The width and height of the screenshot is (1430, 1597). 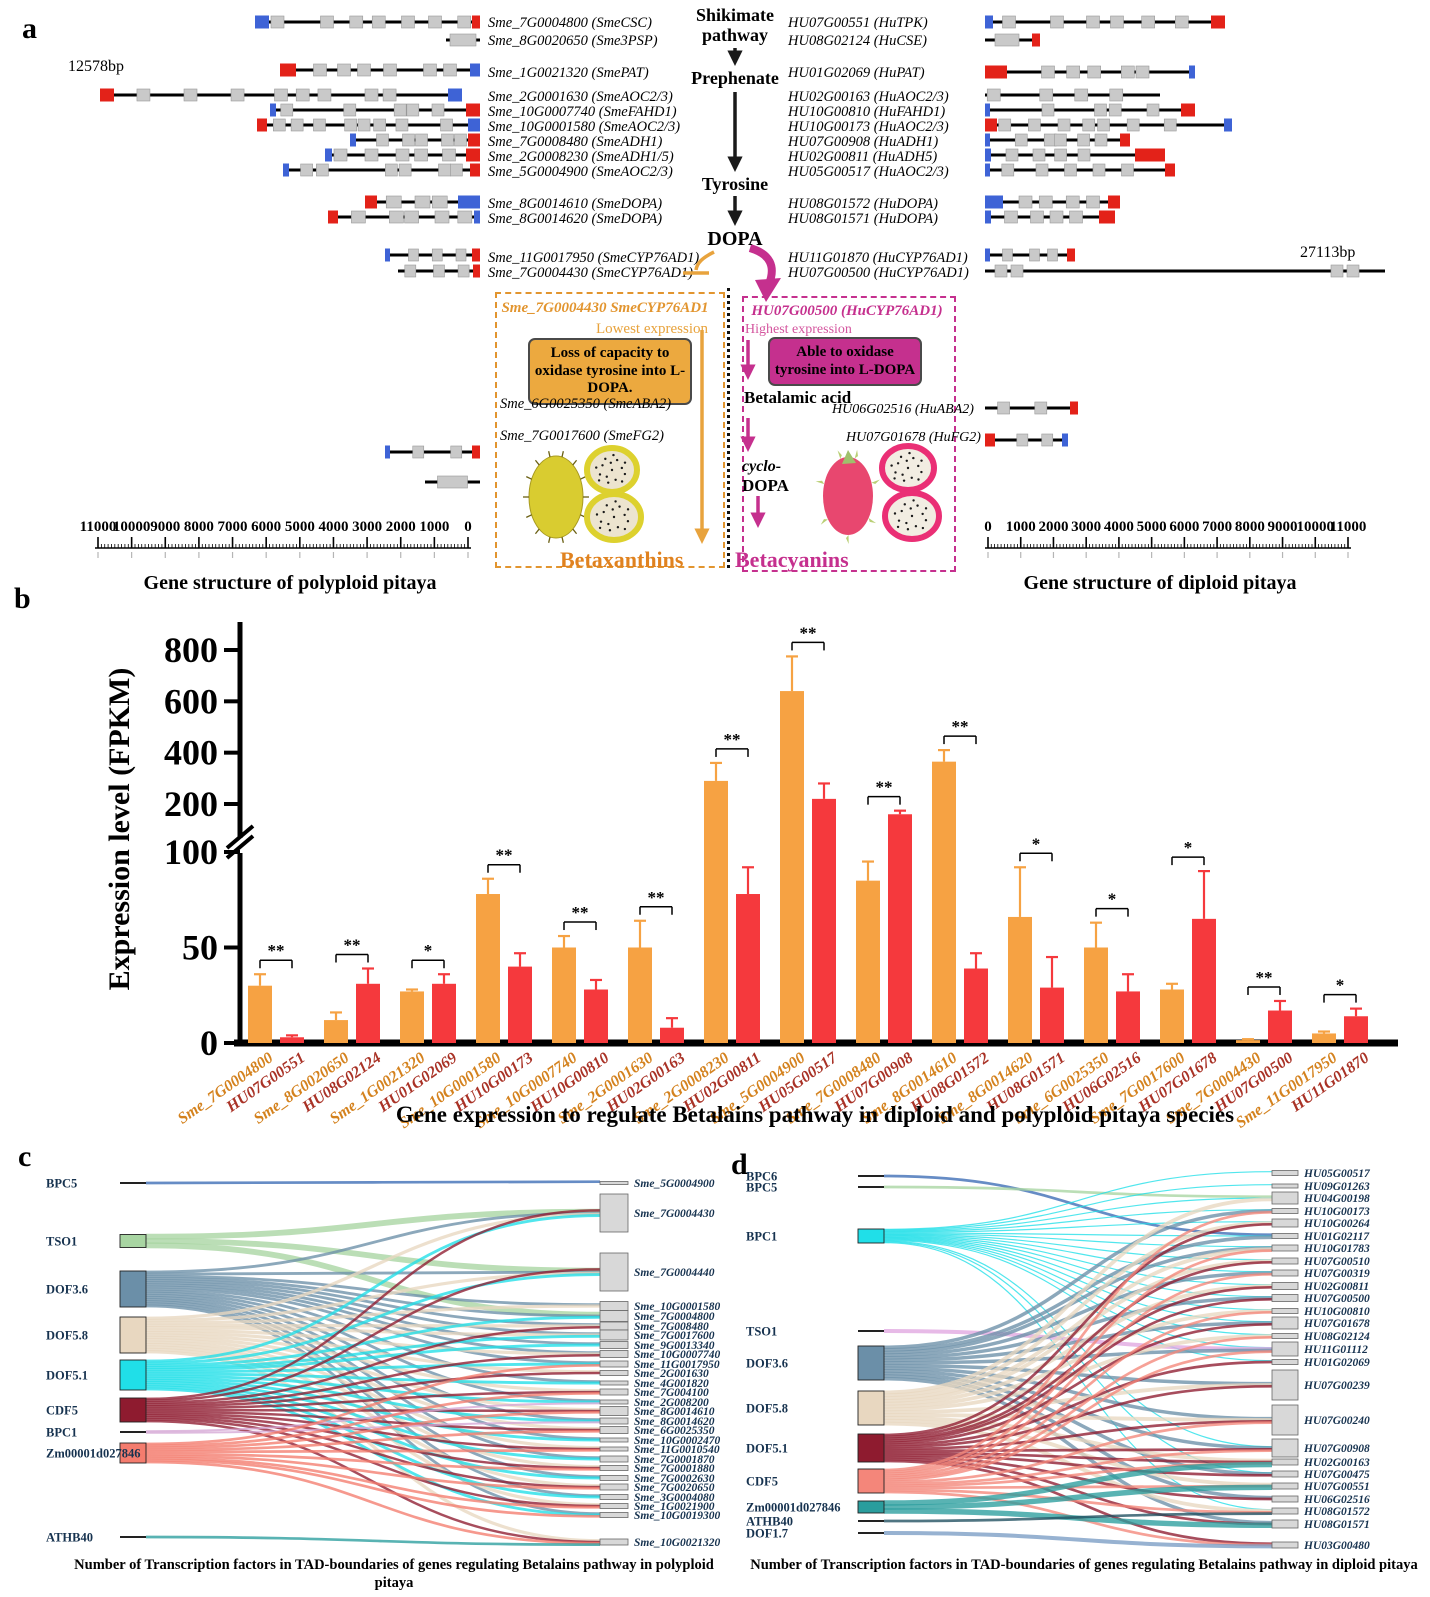 What do you see at coordinates (1335, 1350) in the screenshot?
I see `svg-text: HU11G01112` at bounding box center [1335, 1350].